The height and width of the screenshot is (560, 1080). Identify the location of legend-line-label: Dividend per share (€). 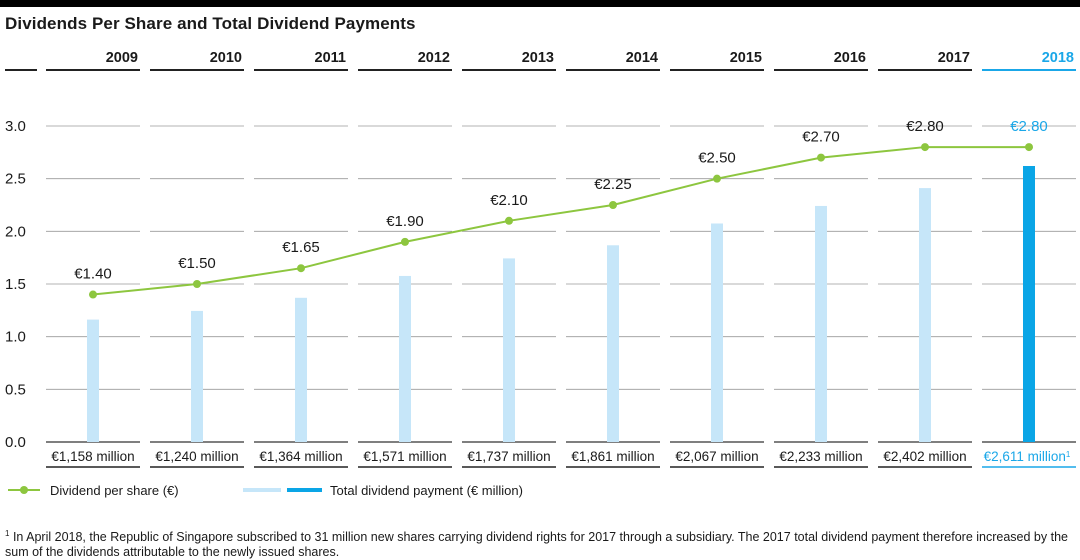
(114, 490).